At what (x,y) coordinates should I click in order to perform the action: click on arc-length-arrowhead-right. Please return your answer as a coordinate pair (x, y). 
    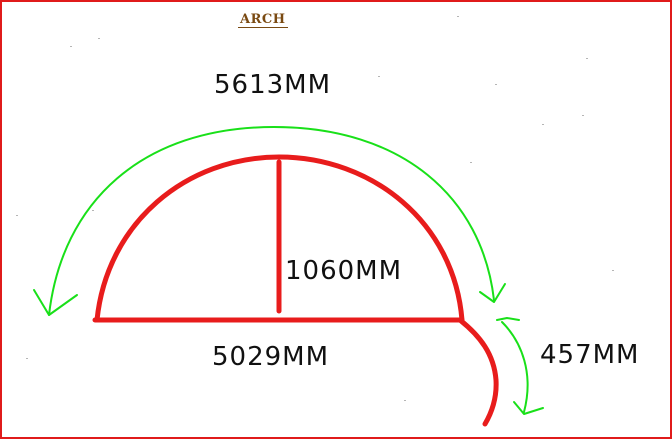
    Looking at the image, I should click on (492, 293).